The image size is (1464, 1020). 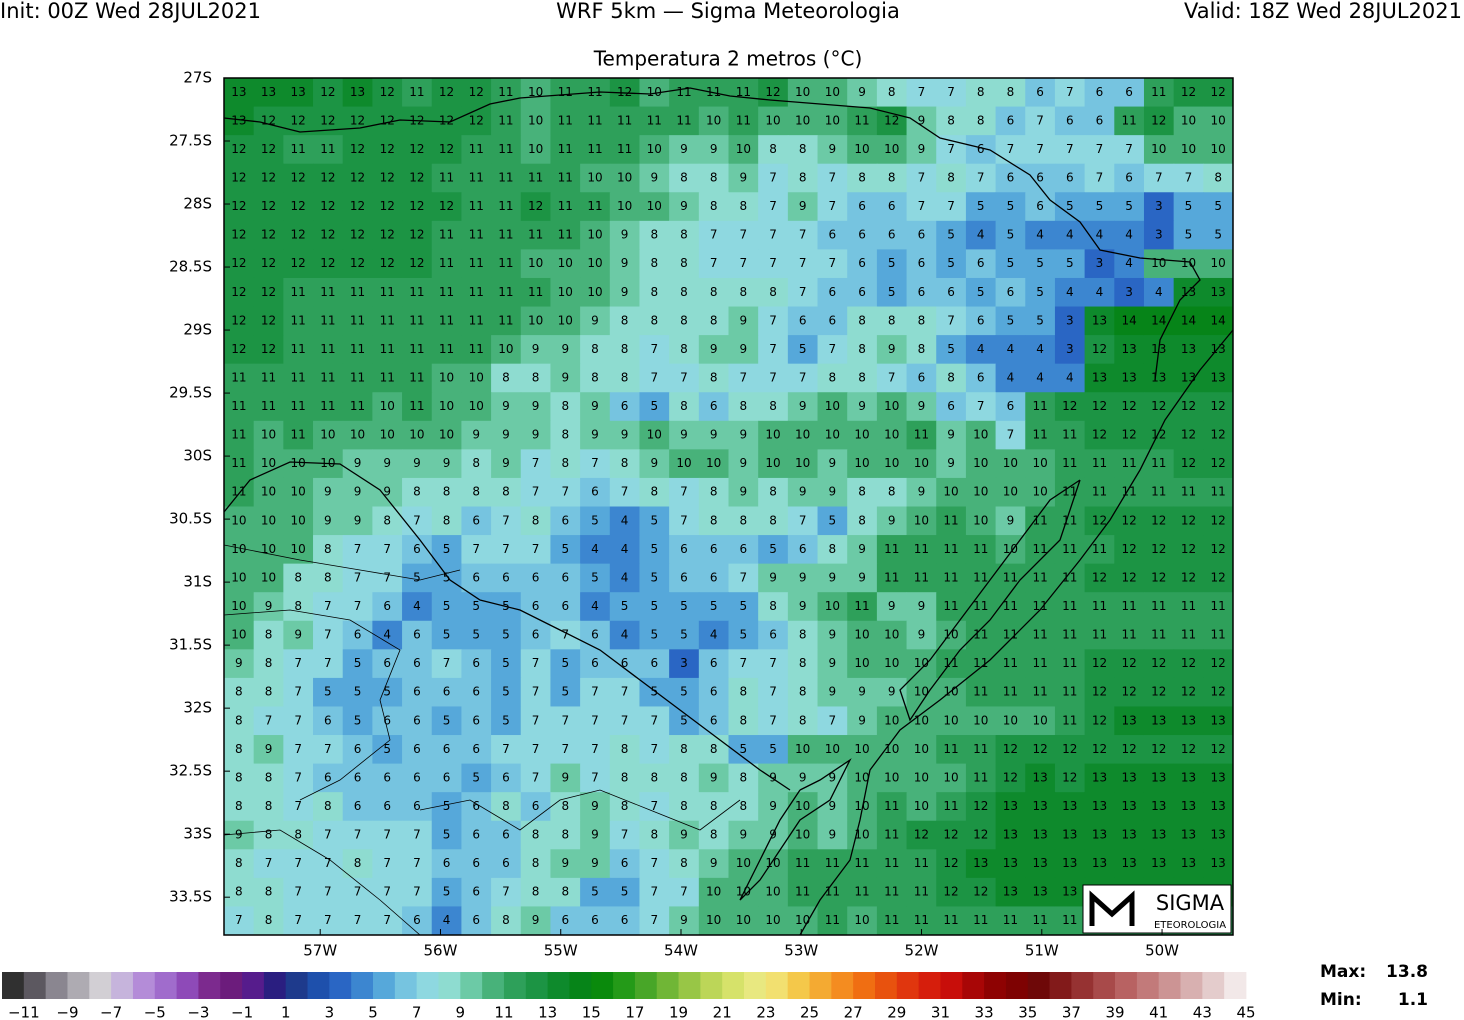 I want to click on river-border, so click(x=507, y=626).